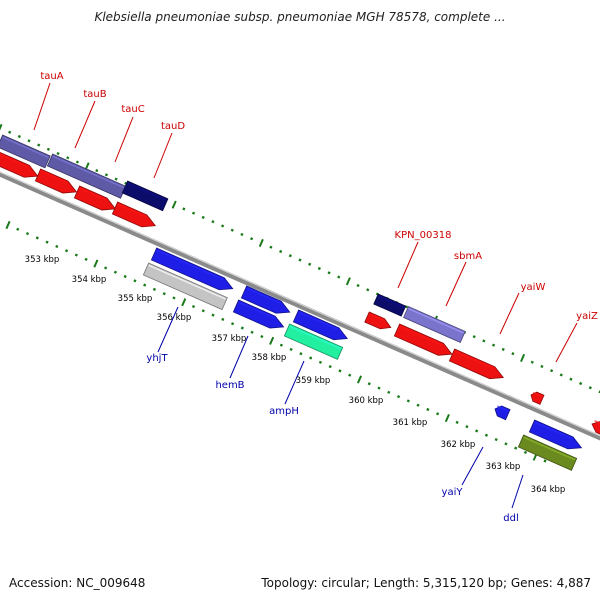 Image resolution: width=600 pixels, height=600 pixels. What do you see at coordinates (229, 385) in the screenshot?
I see `hemB-label: hemB` at bounding box center [229, 385].